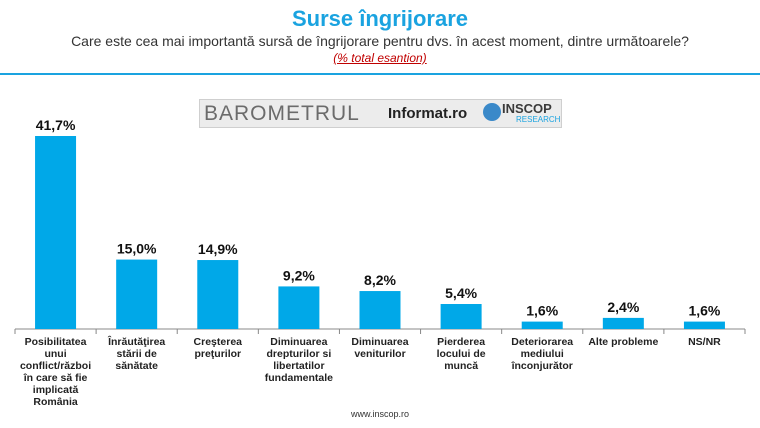 This screenshot has width=760, height=428. Describe the element at coordinates (542, 366) in the screenshot. I see `category-label-line: înconjurător` at that location.